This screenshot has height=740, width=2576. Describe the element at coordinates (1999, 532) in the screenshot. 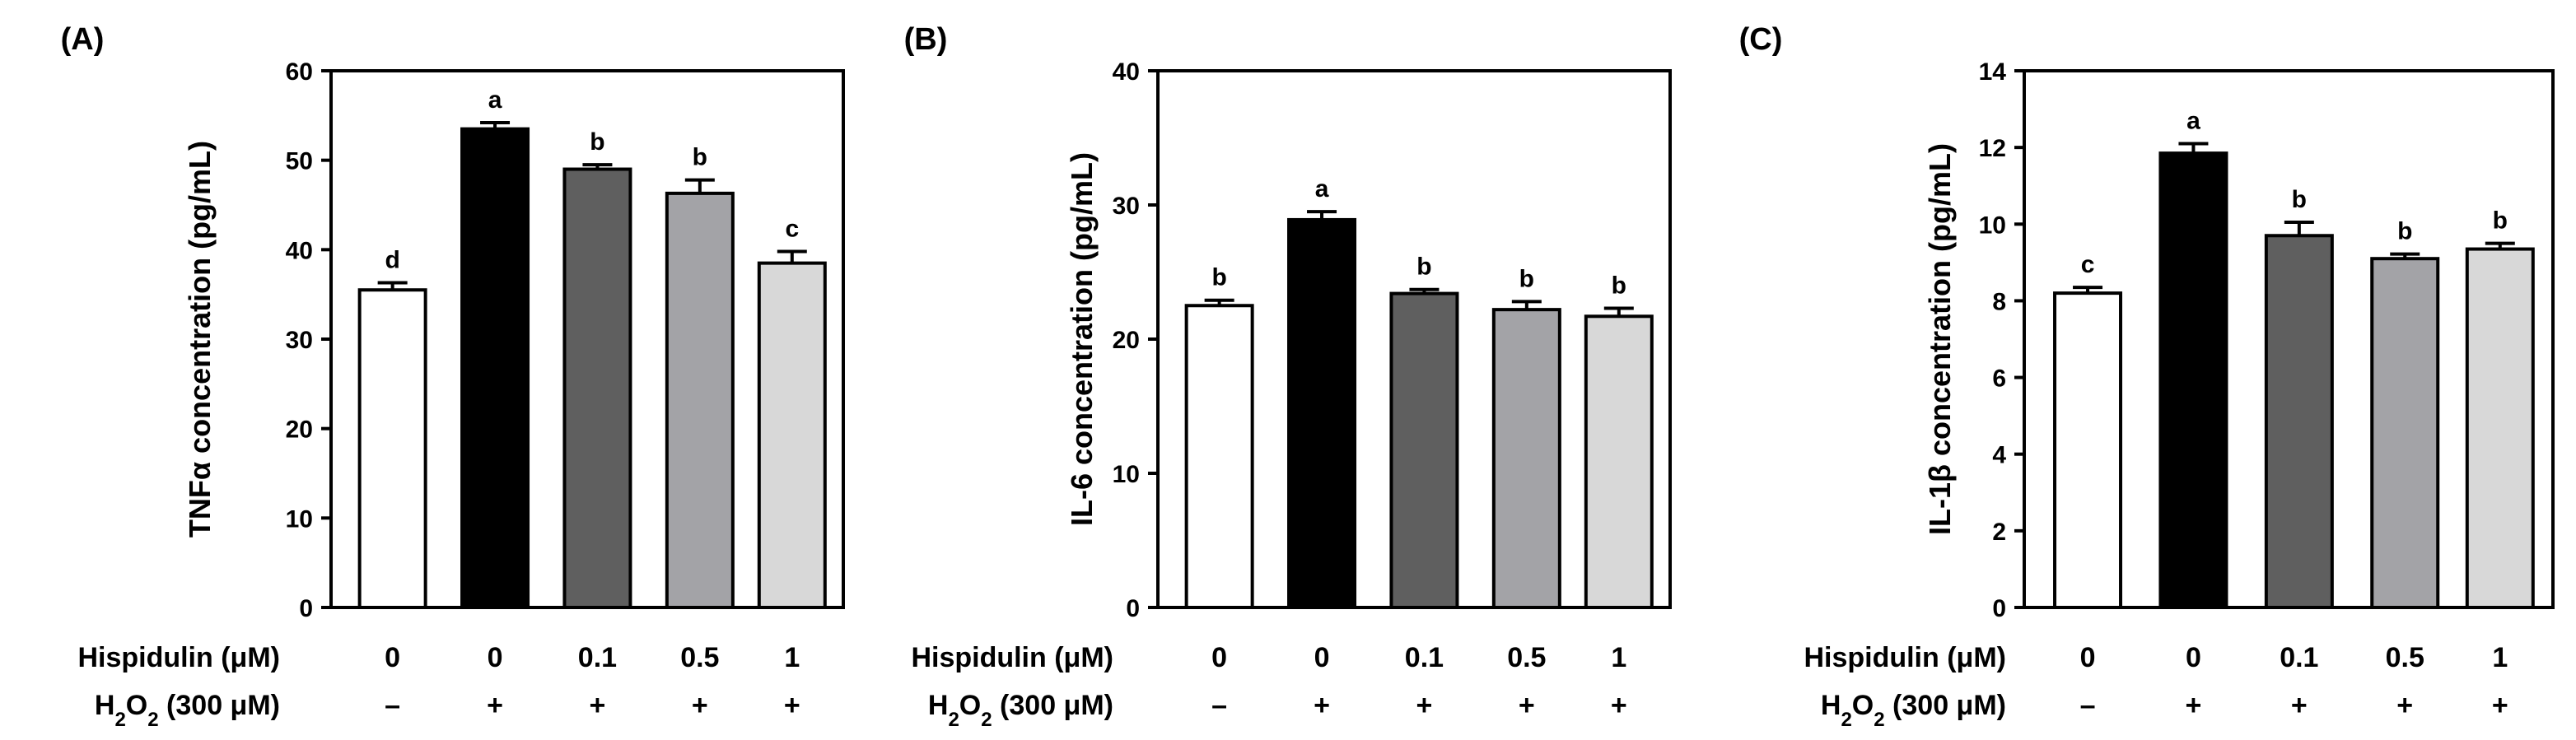

I see `y-tick-label: 2` at that location.